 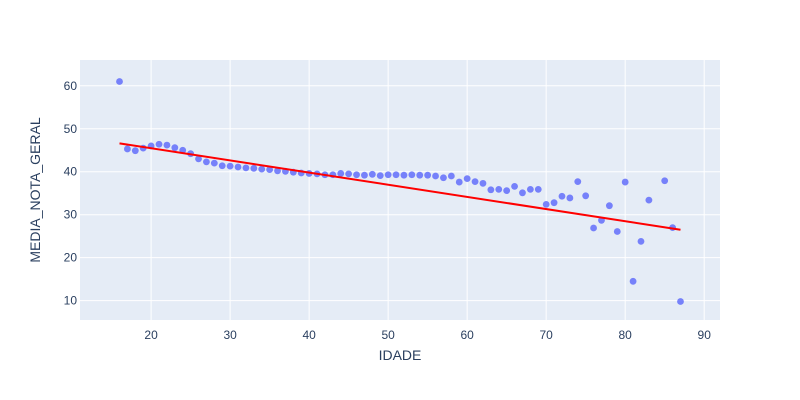 I want to click on y-tick-label: 50, so click(x=71, y=129).